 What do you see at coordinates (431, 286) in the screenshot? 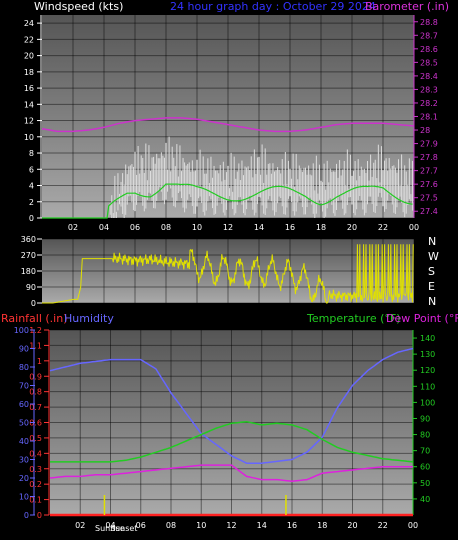
I see `compass-label: E` at bounding box center [431, 286].